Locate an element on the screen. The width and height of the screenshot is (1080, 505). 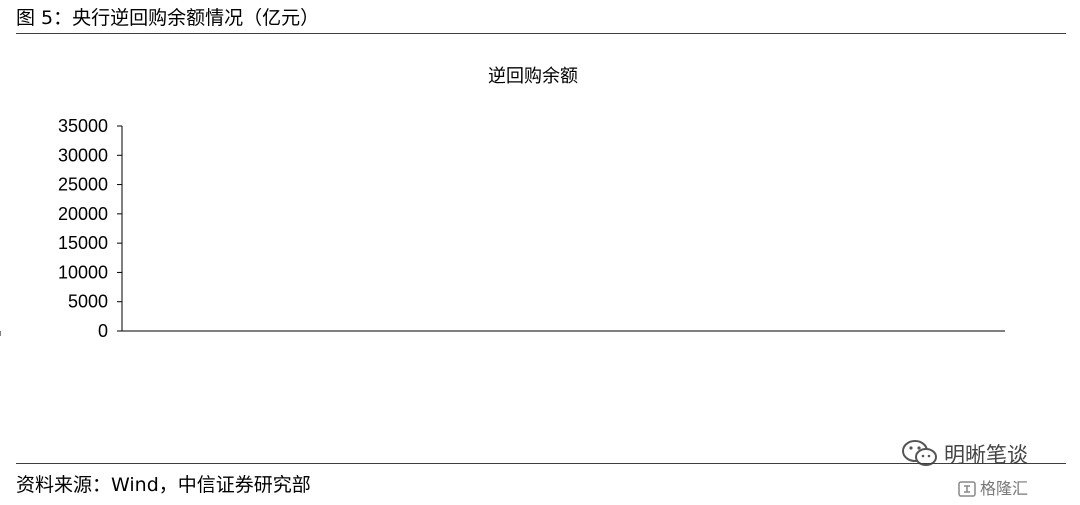
y-tick-label: 35000 is located at coordinates (83, 126).